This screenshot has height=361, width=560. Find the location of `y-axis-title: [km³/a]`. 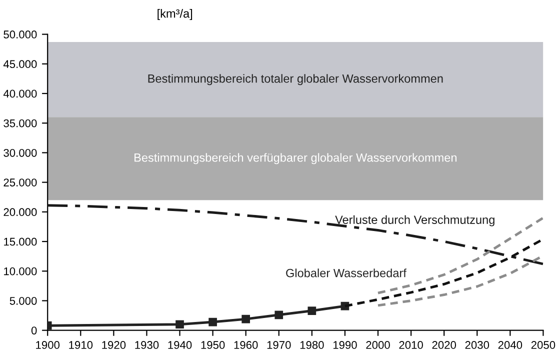

y-axis-title: [km³/a] is located at coordinates (175, 14).